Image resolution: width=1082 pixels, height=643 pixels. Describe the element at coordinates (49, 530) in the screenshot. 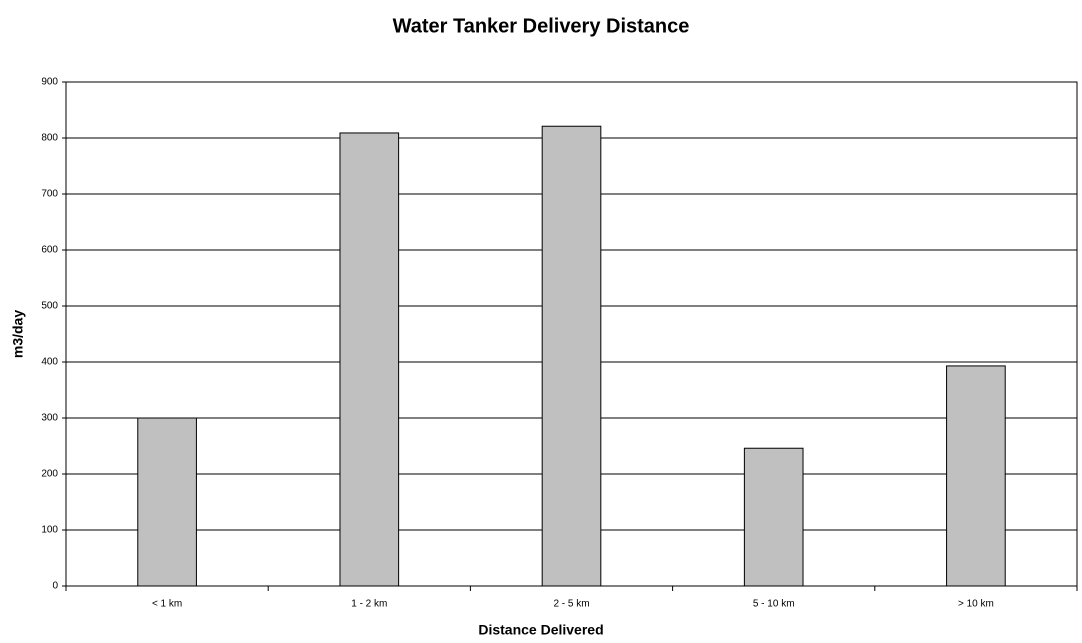

I see `y-tick-label: 100` at that location.